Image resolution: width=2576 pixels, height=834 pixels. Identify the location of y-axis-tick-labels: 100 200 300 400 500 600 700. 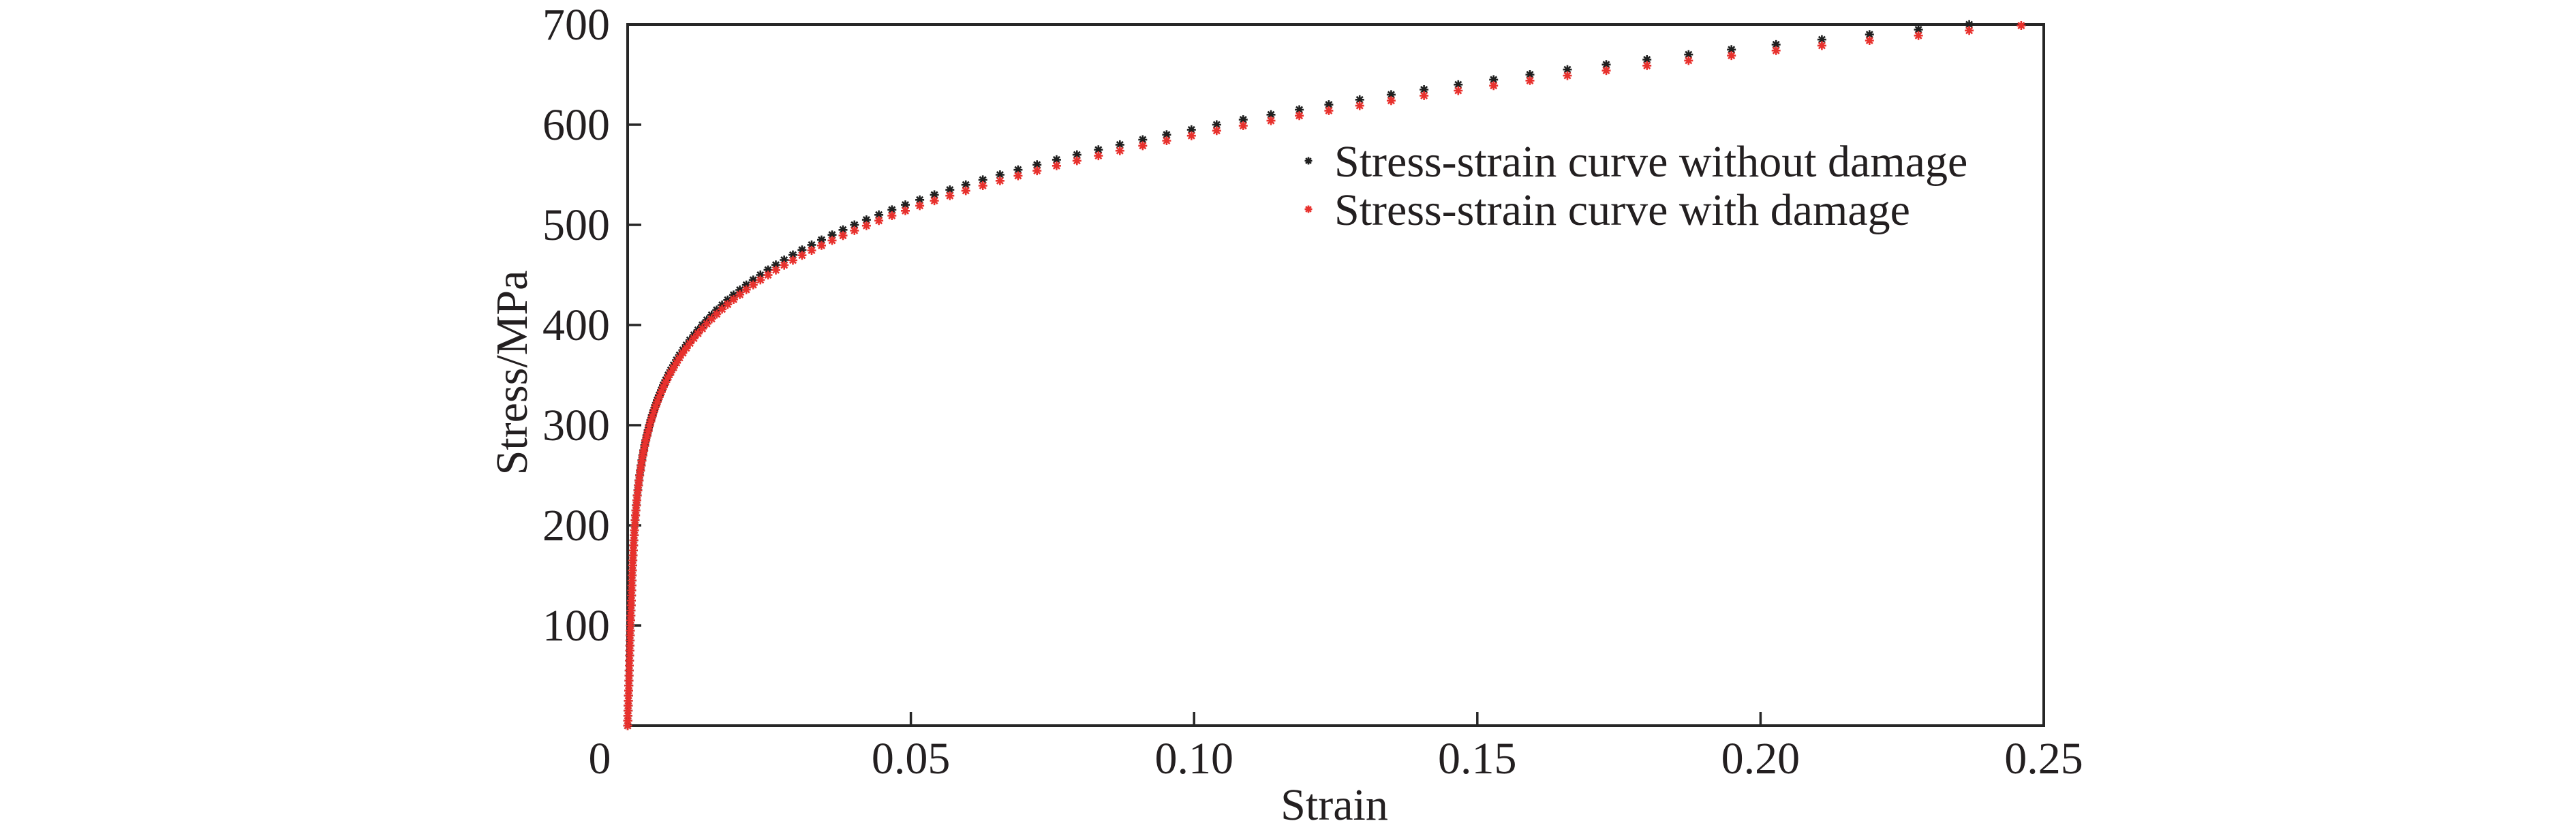
(576, 325).